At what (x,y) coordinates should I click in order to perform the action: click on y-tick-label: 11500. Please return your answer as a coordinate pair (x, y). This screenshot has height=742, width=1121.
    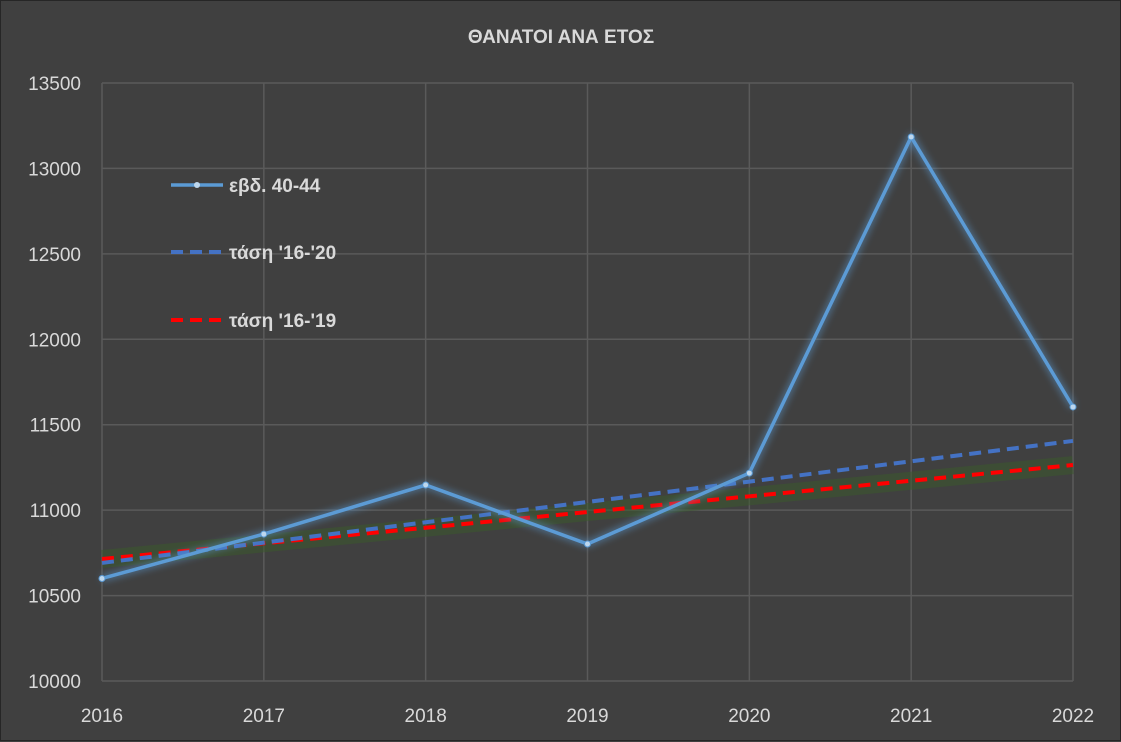
    Looking at the image, I should click on (55, 426).